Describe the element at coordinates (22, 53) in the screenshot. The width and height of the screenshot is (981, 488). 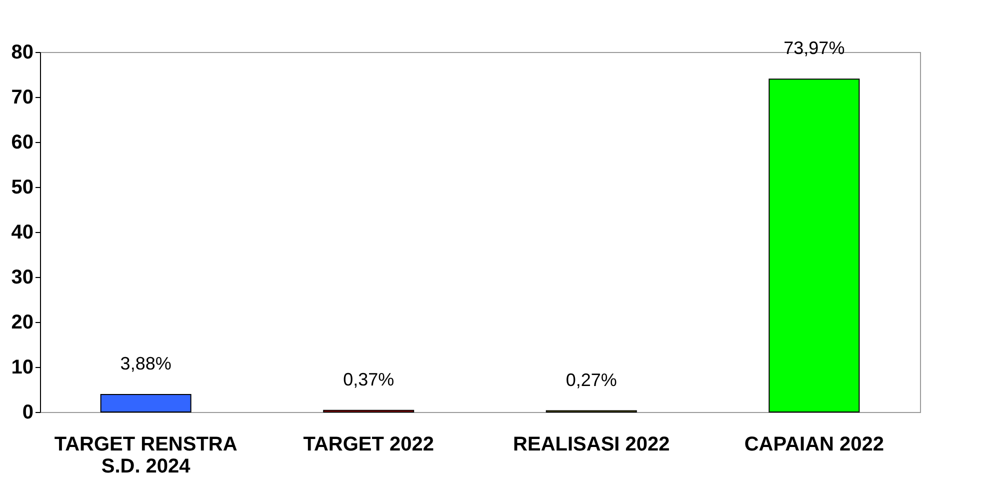
I see `y-tick-label: 80` at that location.